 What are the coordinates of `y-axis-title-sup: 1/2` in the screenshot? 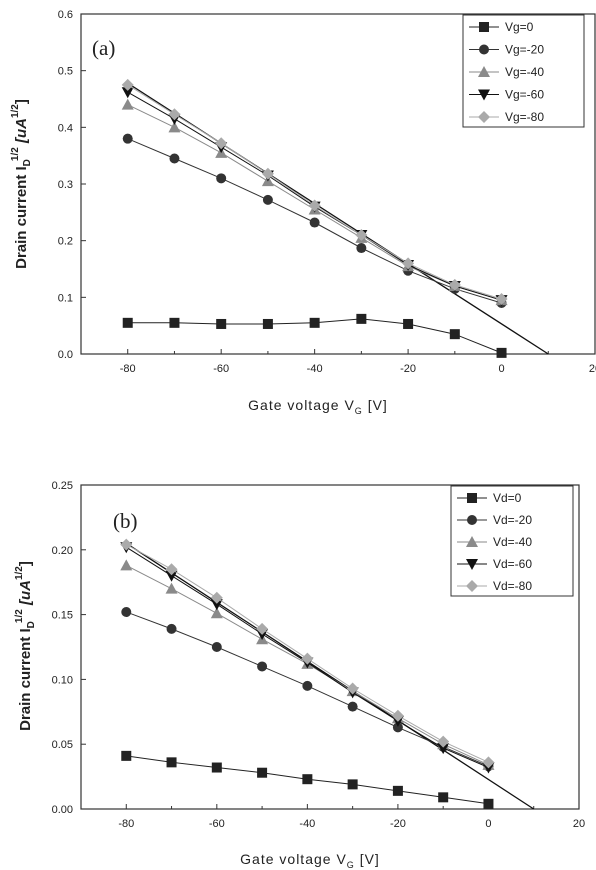 It's located at (15, 154).